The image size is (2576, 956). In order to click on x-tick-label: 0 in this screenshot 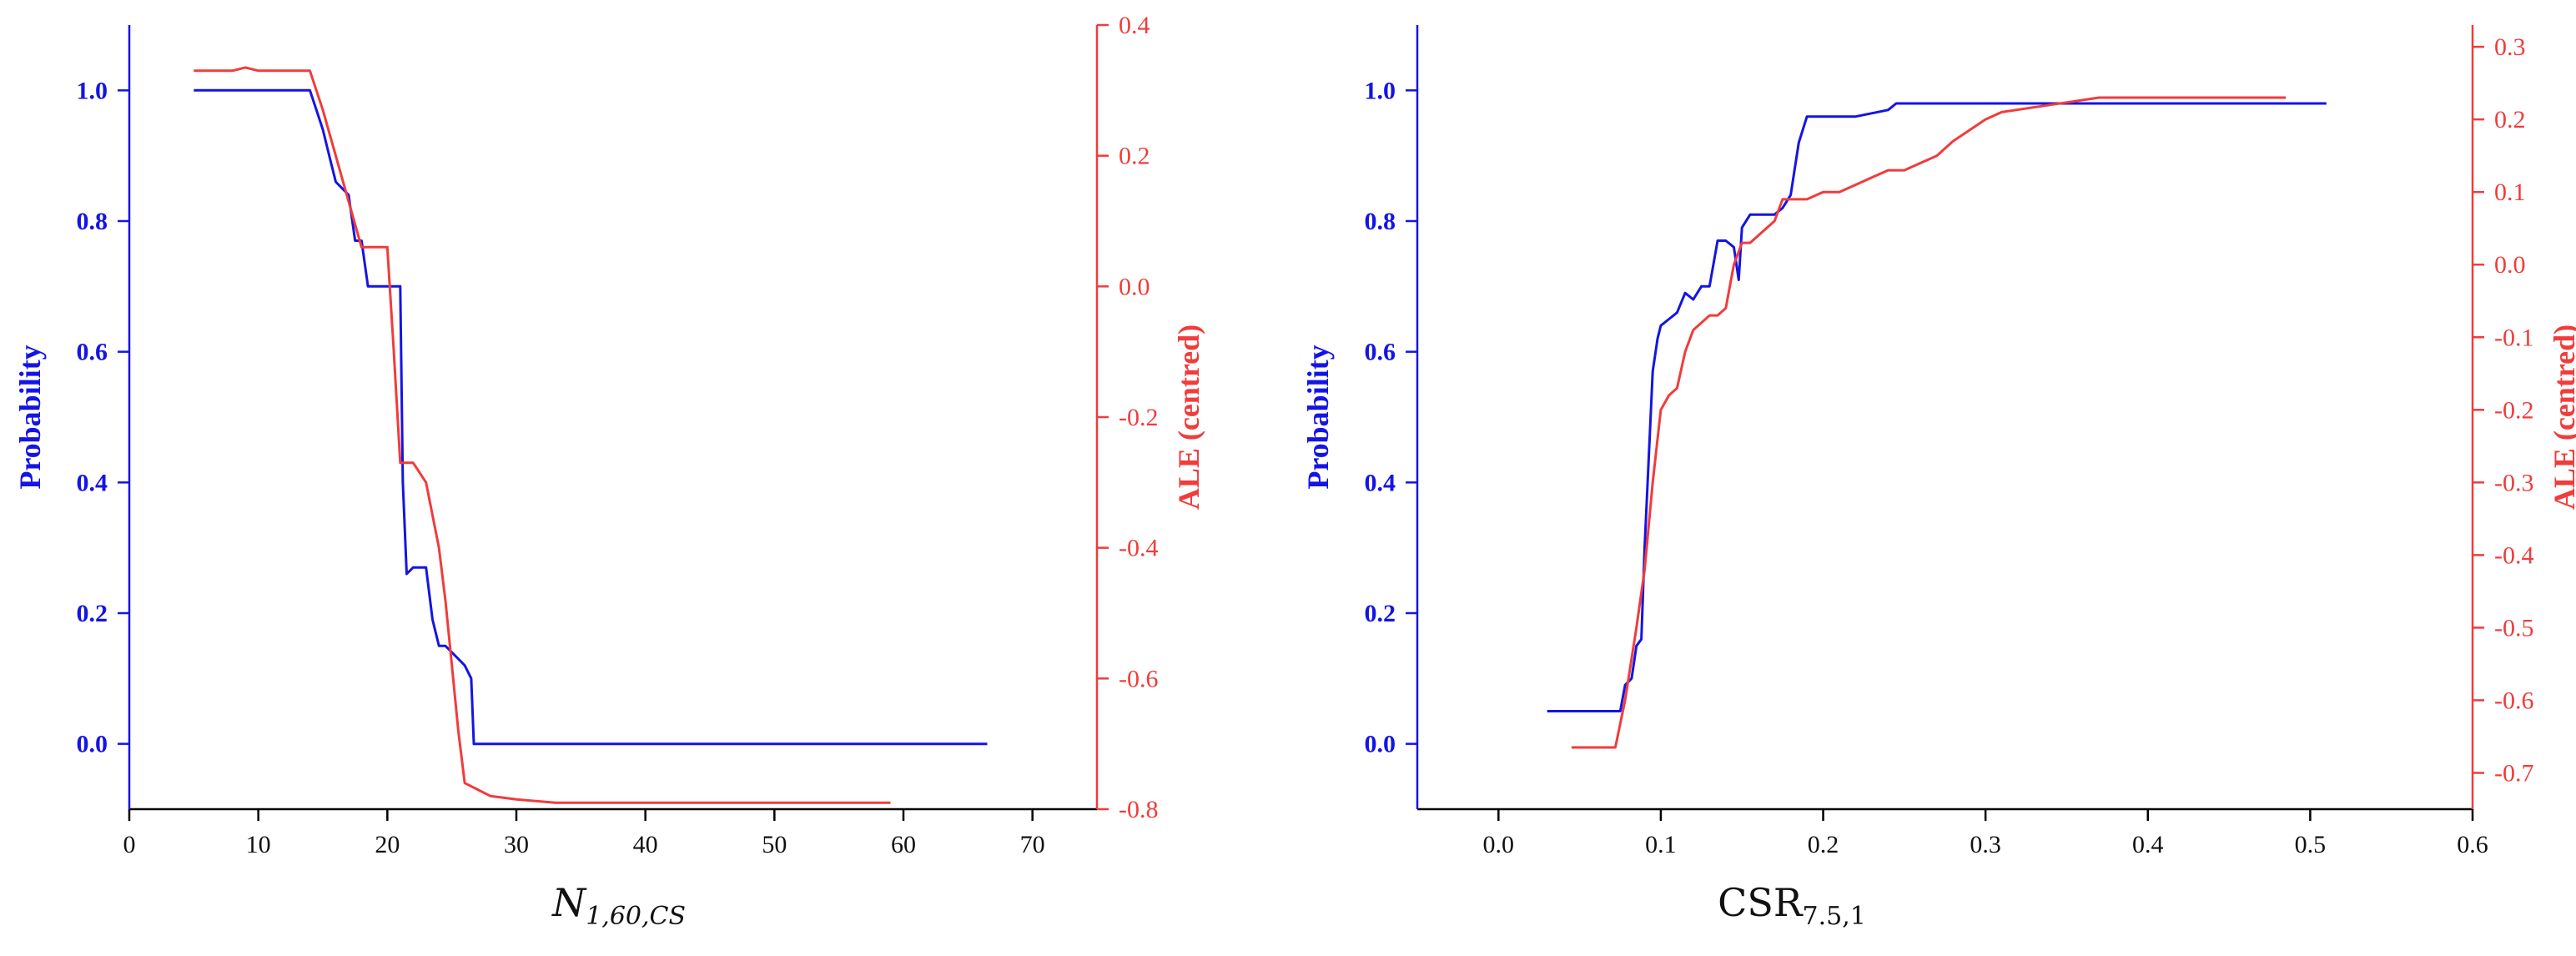, I will do `click(129, 845)`.